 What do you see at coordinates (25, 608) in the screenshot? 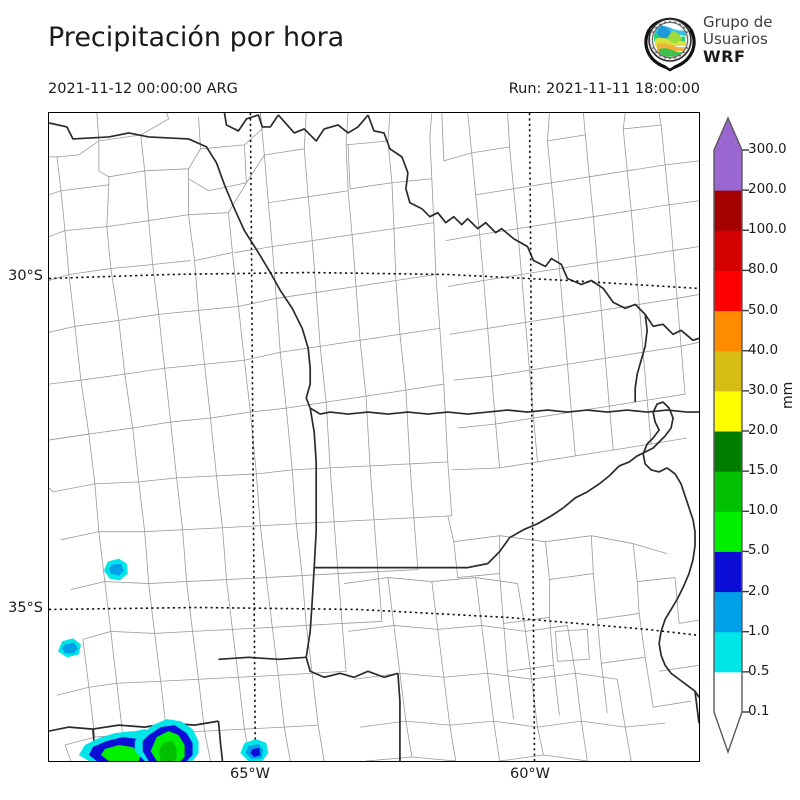
I see `y-tick-label-35s: 35°S` at bounding box center [25, 608].